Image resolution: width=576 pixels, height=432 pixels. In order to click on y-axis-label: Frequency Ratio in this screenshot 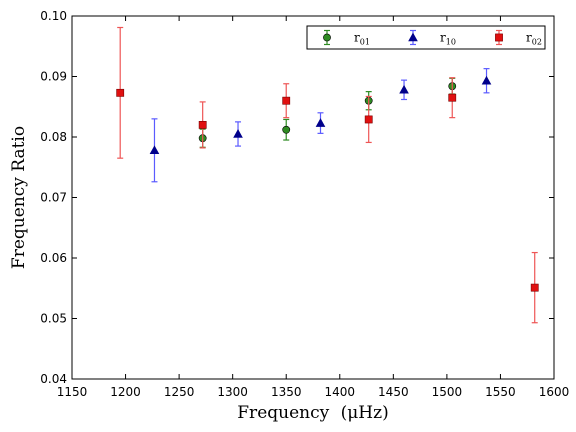, I will do `click(19, 197)`.